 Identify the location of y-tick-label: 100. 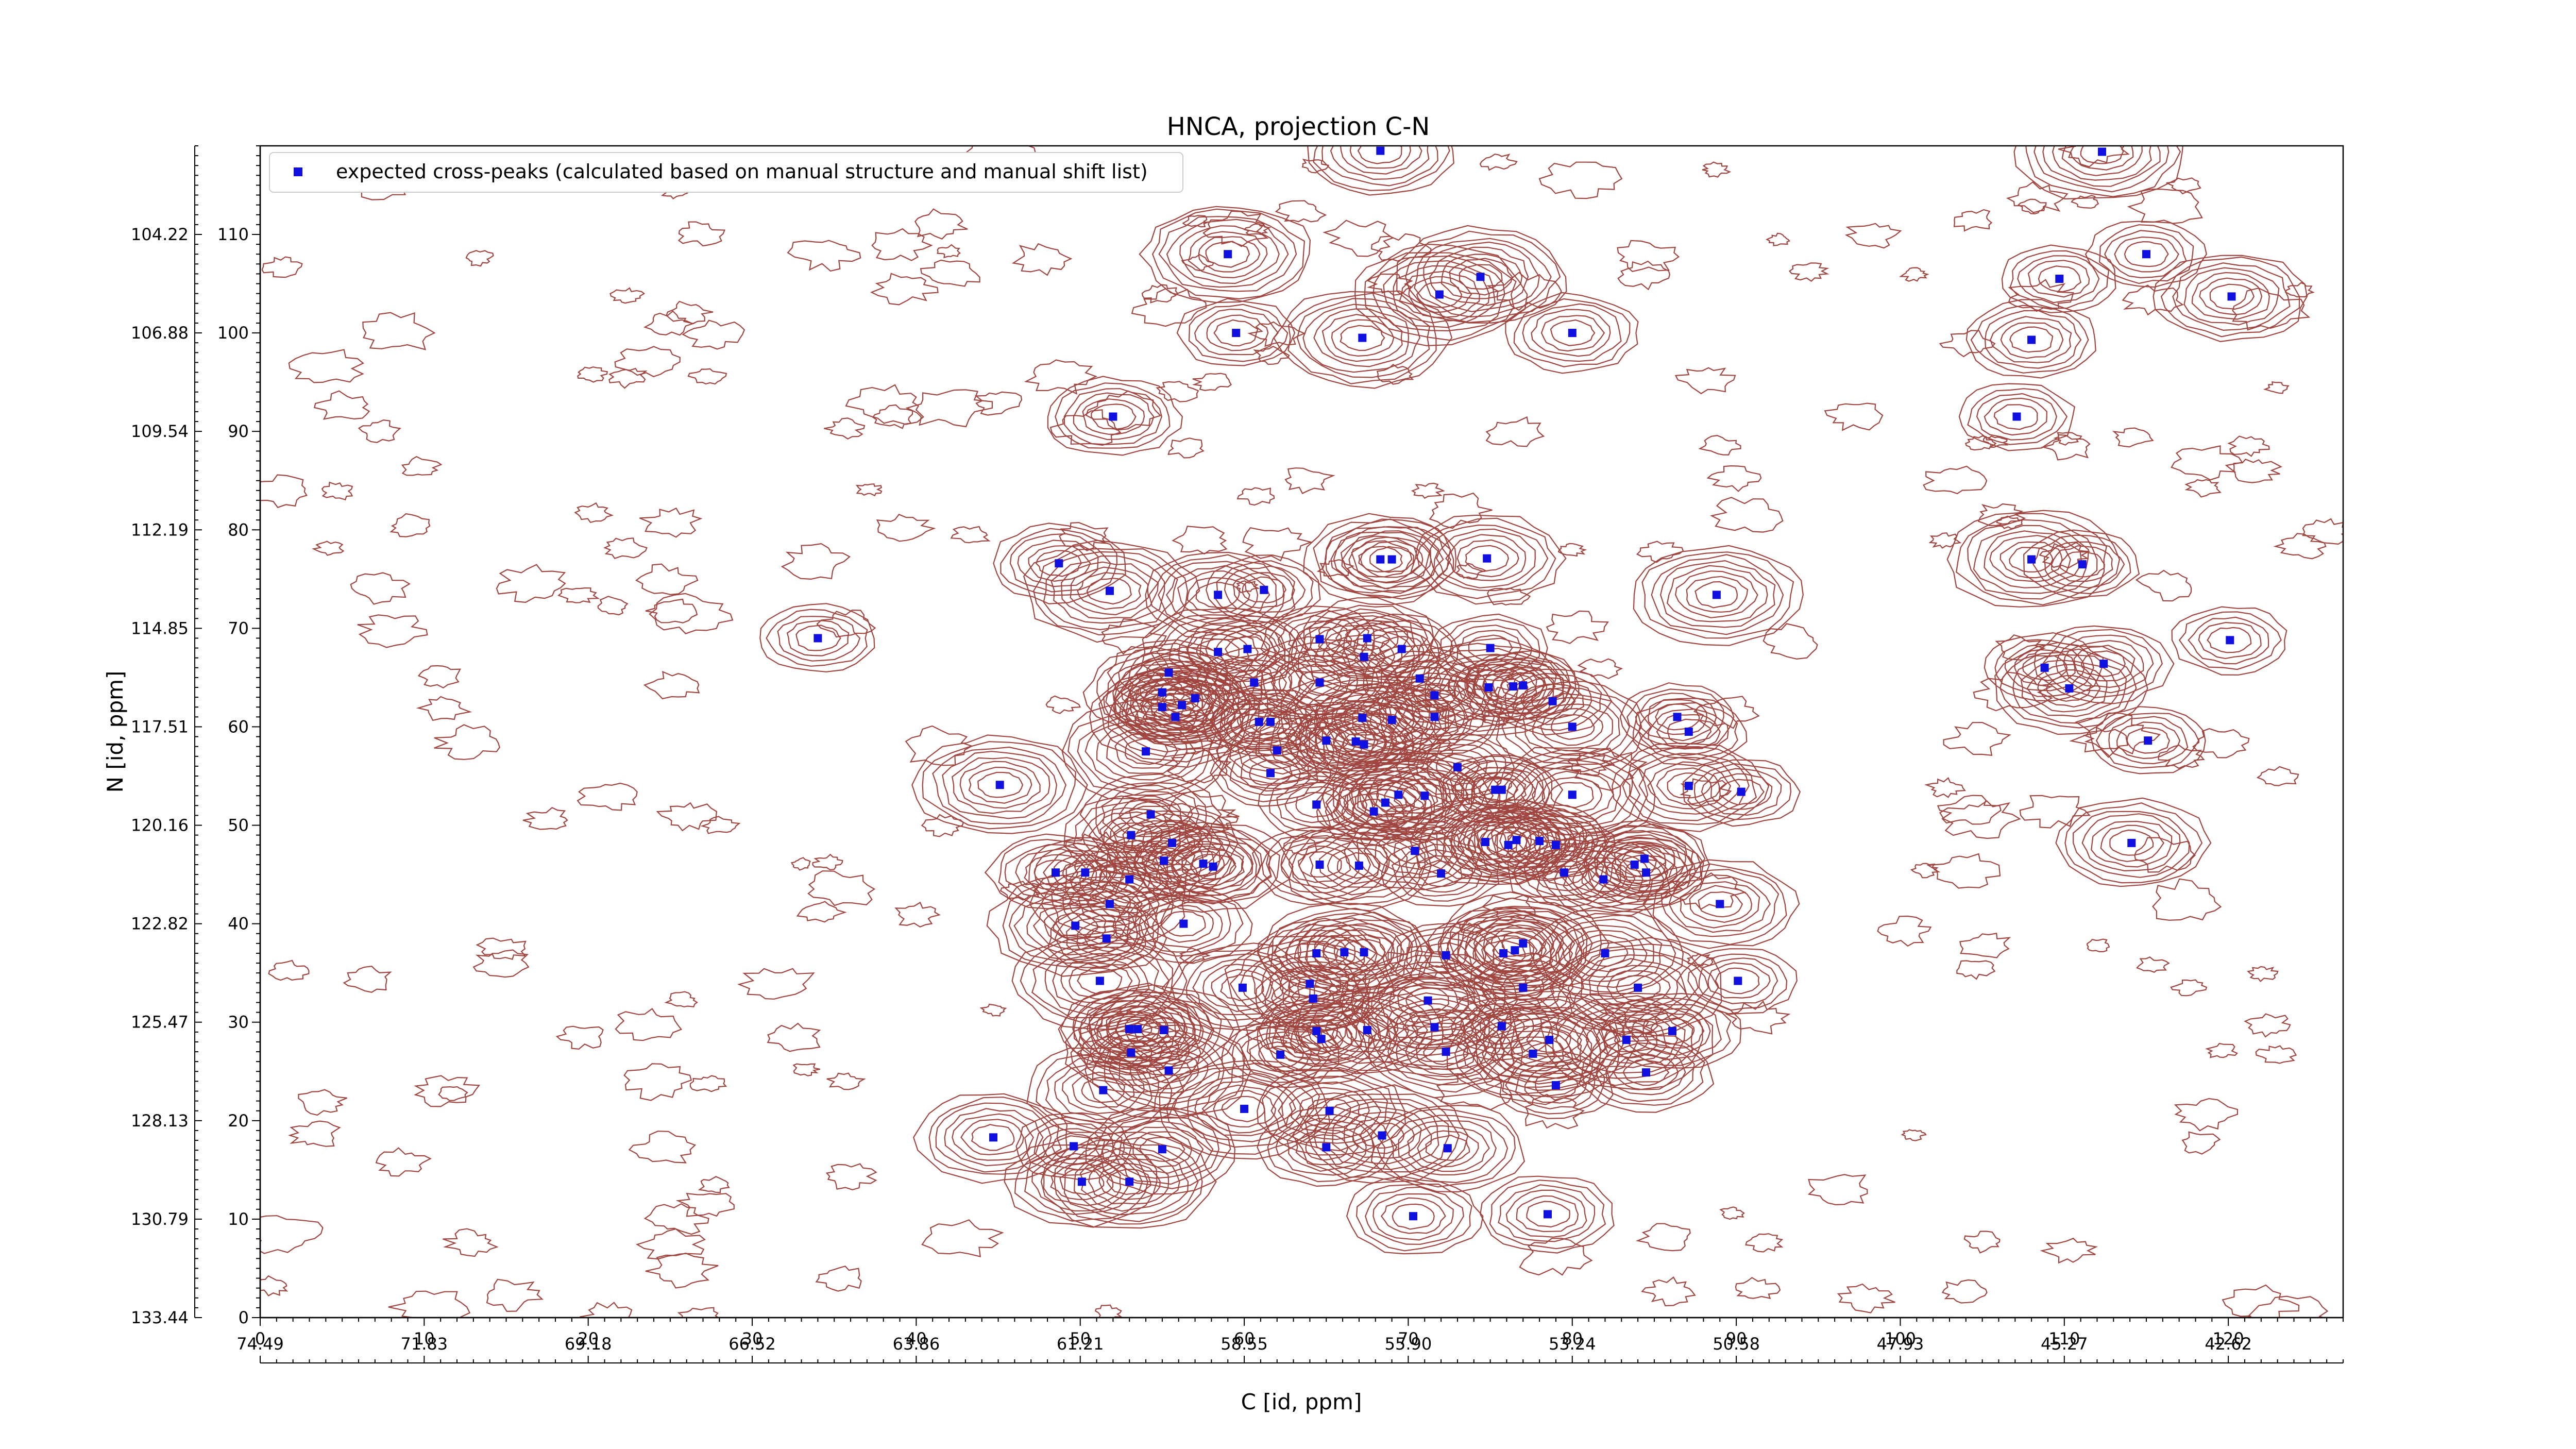
(233, 333).